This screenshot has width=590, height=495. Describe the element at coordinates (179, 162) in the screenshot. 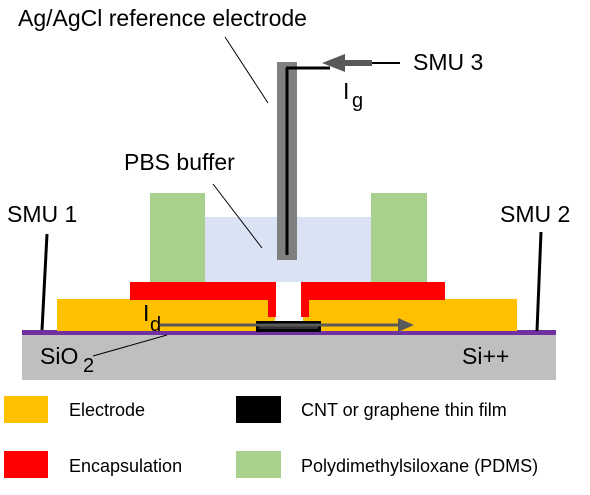

I see `pbs-buffer-label: PBS buffer` at that location.